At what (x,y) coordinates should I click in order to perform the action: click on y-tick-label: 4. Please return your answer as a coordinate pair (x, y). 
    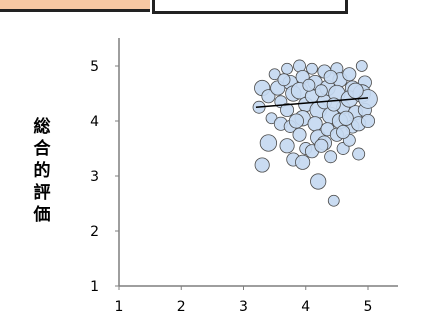
    Looking at the image, I should click on (94, 122).